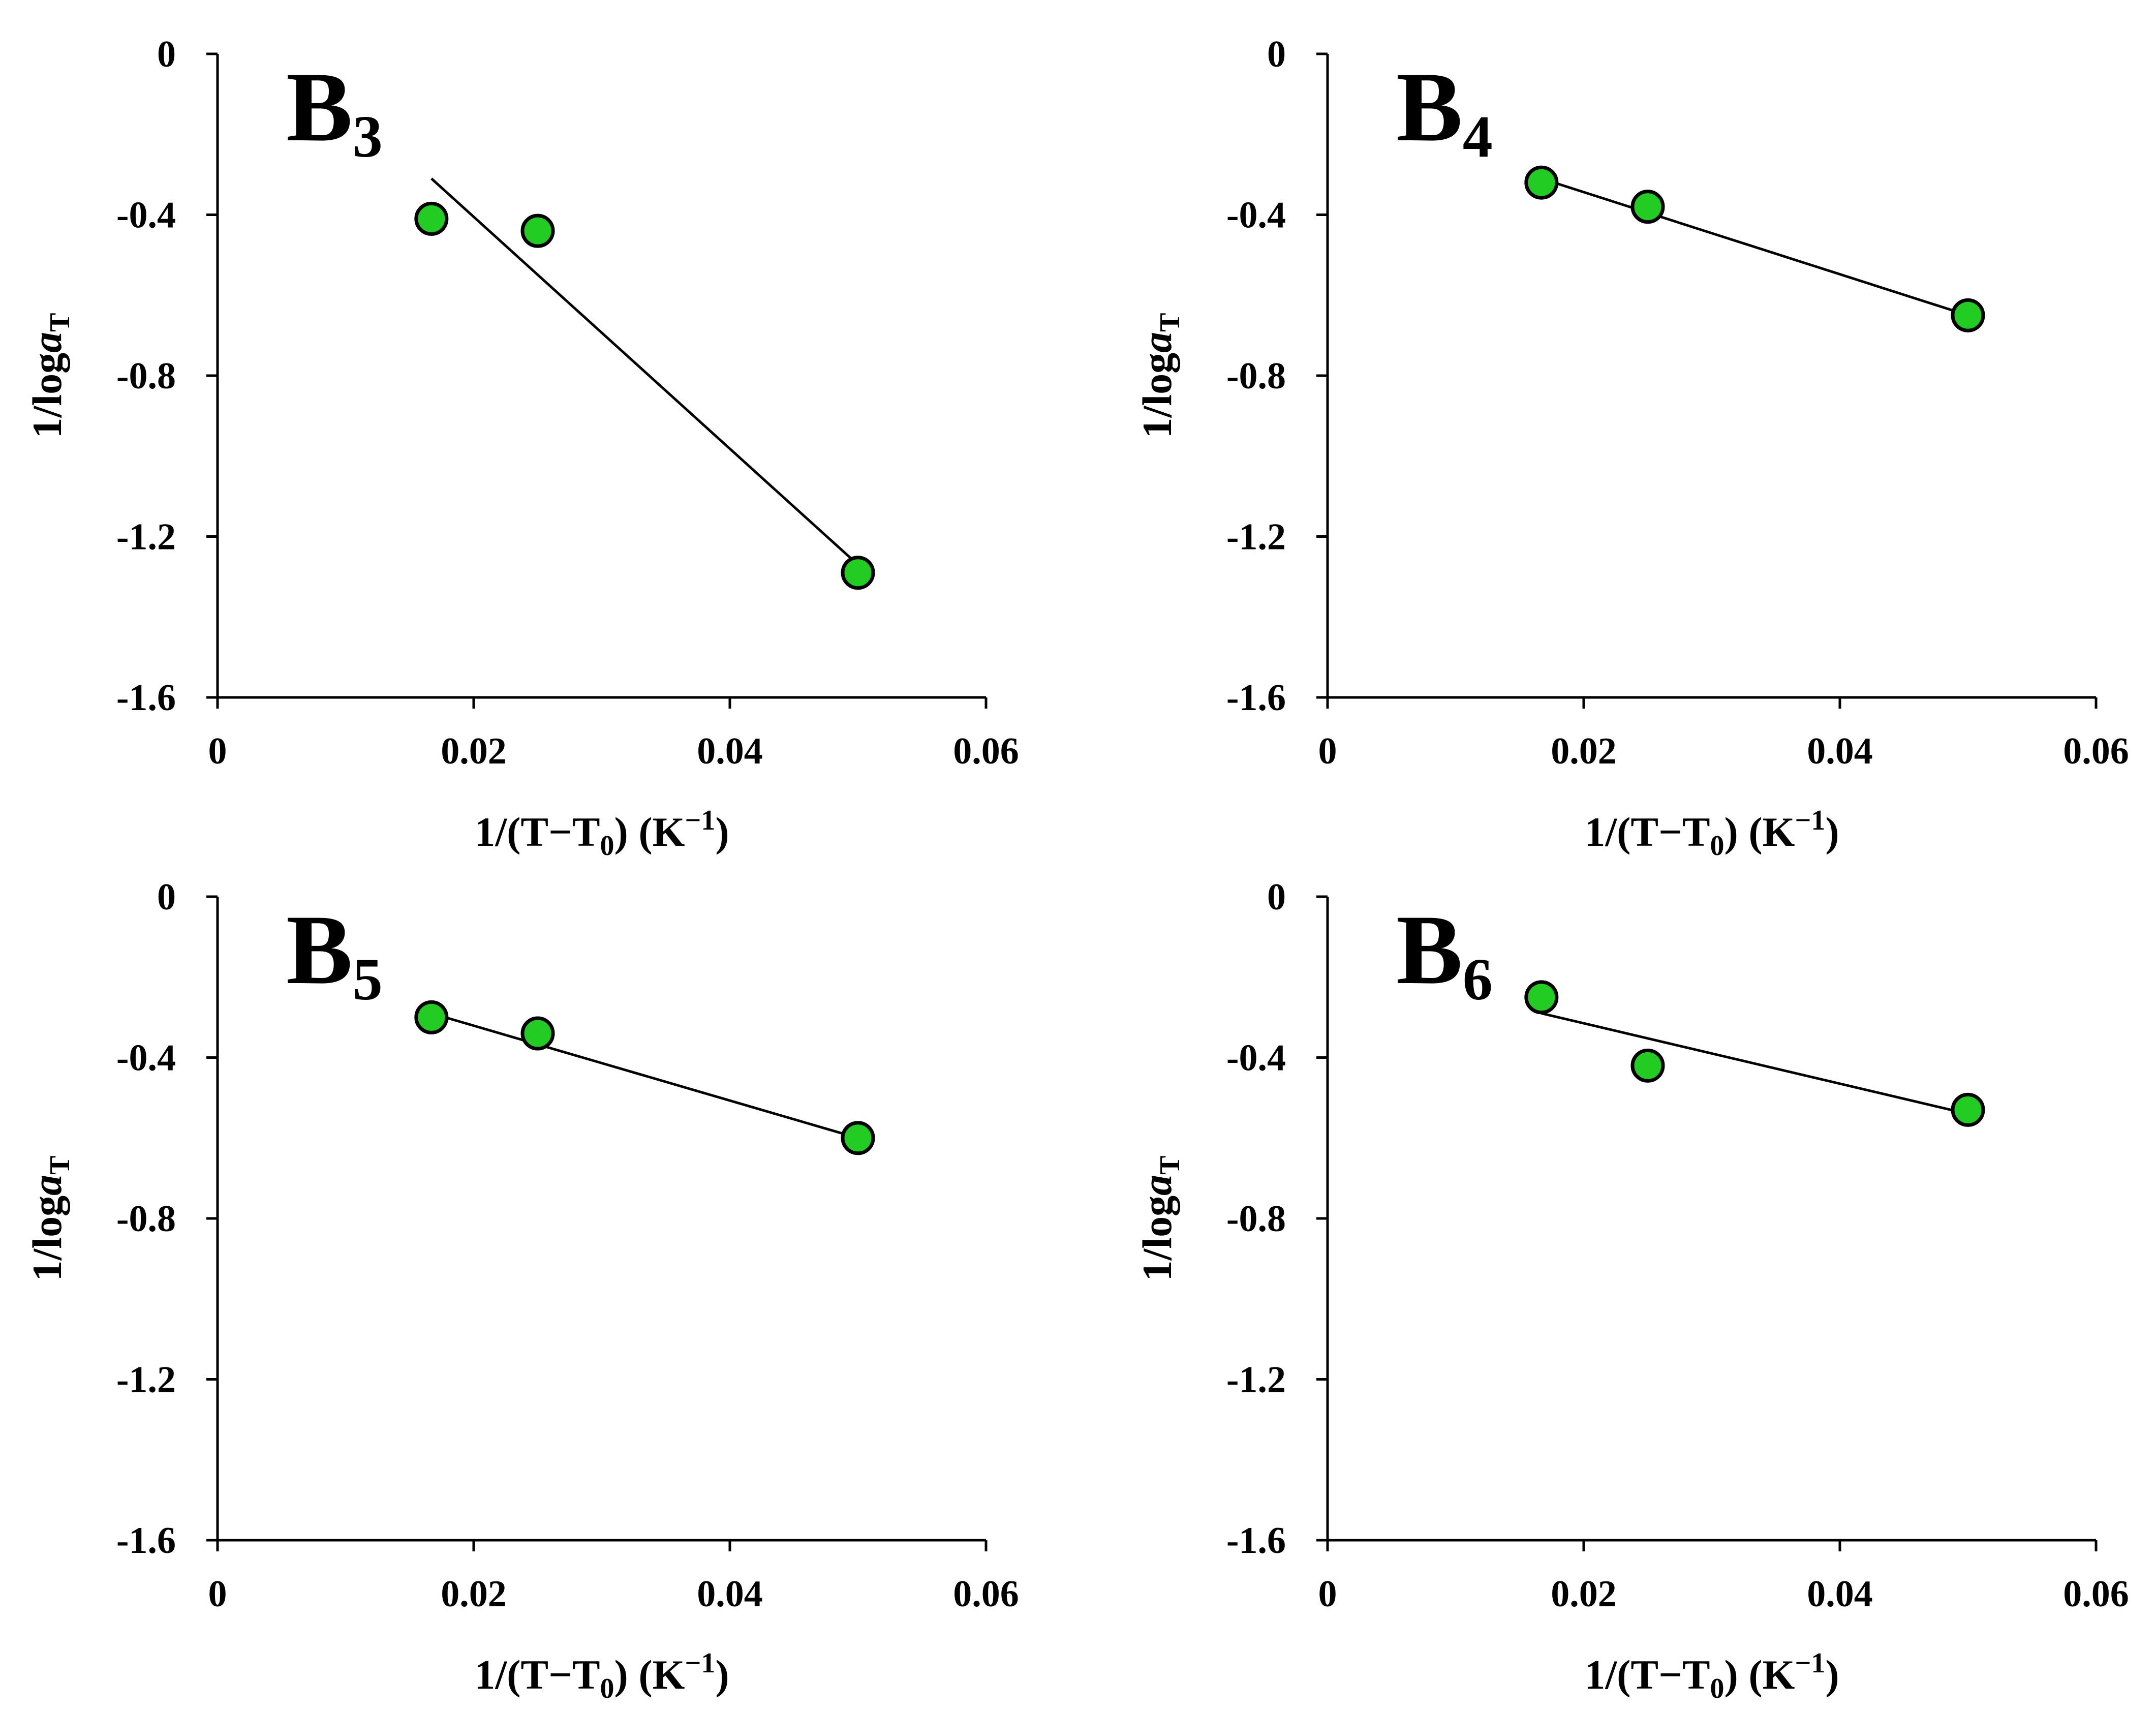 Image resolution: width=2156 pixels, height=1711 pixels. Describe the element at coordinates (1444, 111) in the screenshot. I see `panel-label: B4` at that location.